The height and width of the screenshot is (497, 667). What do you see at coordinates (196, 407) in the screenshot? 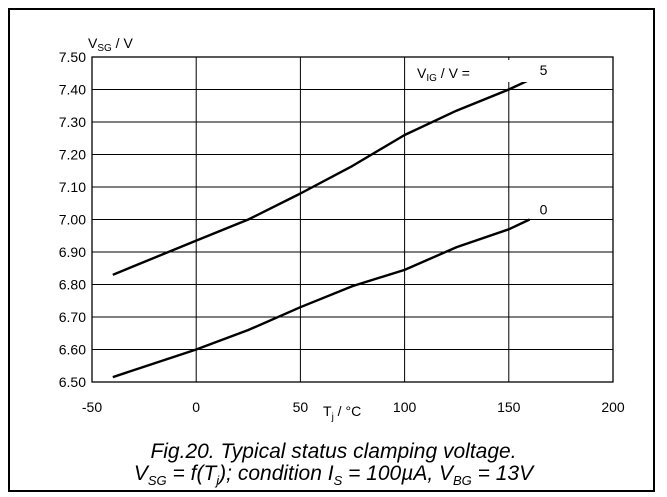
I see `x-tick-label: 0` at bounding box center [196, 407].